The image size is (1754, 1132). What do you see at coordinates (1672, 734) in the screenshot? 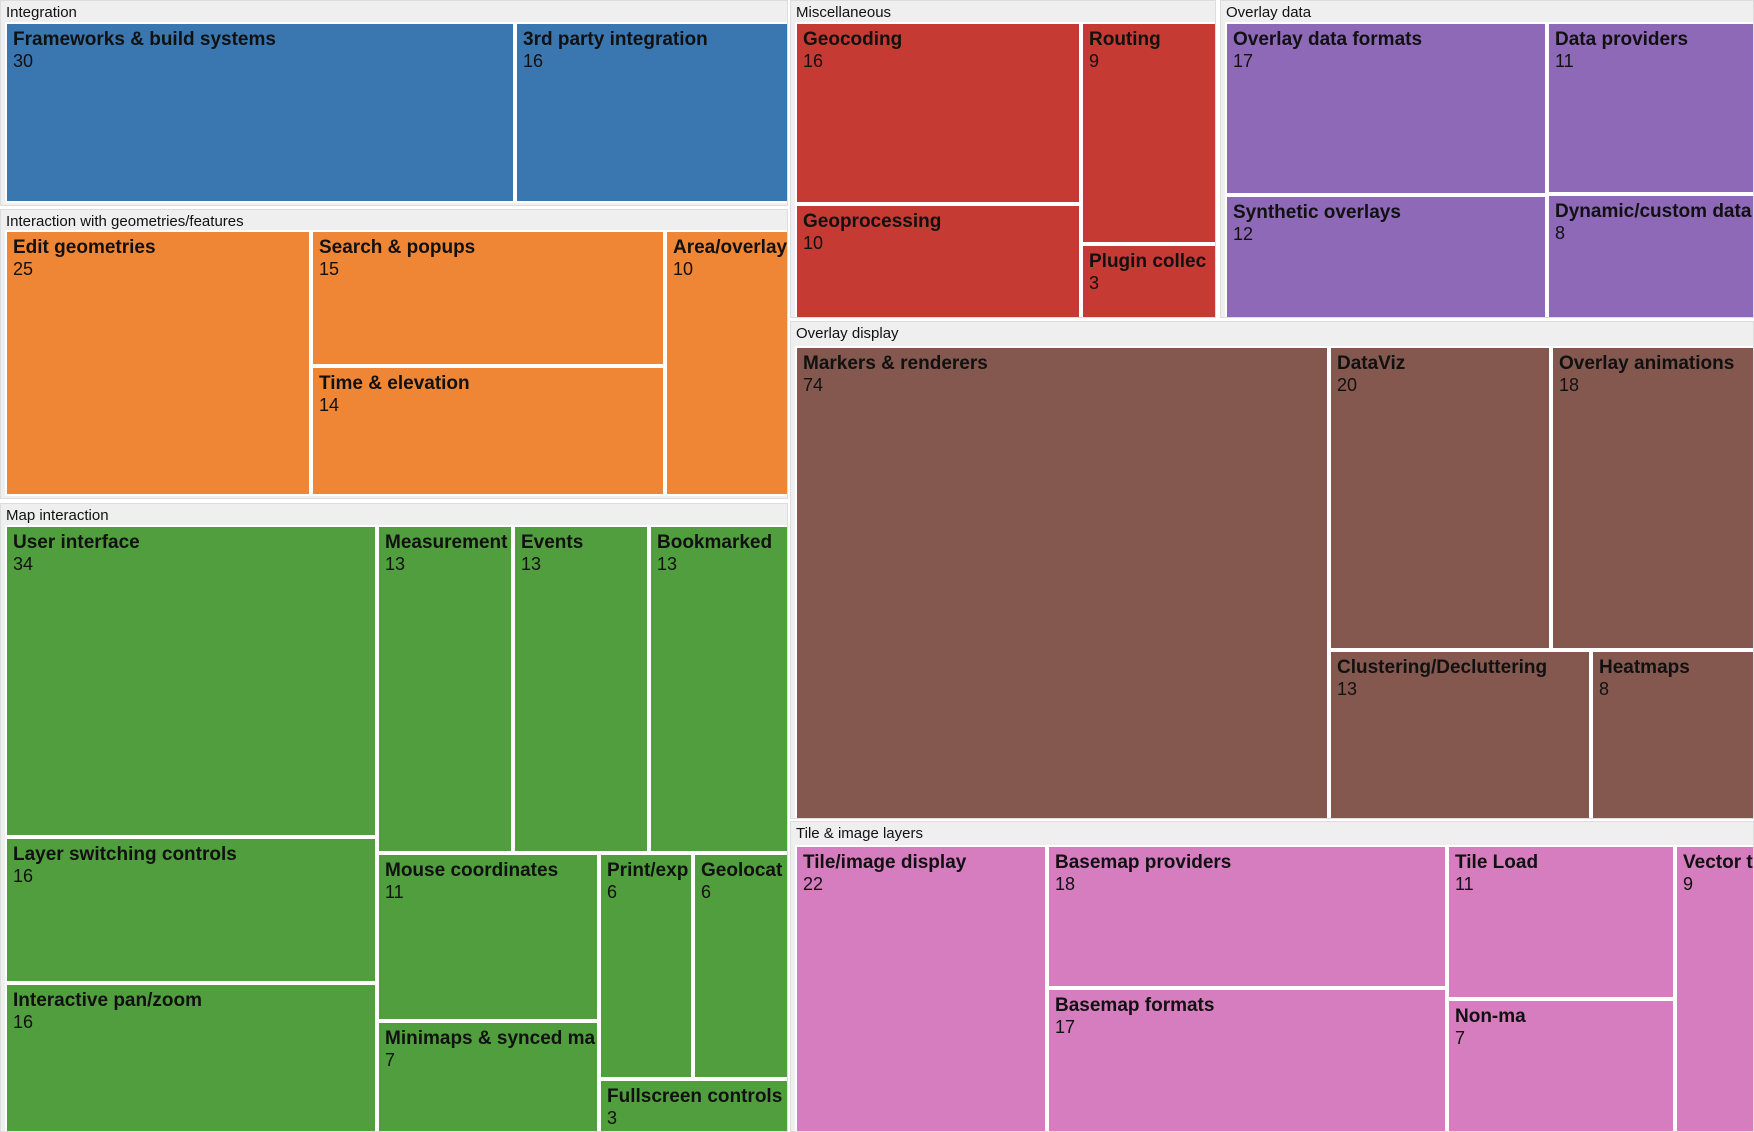
I see `treemap-cell: Heatmaps 8` at bounding box center [1672, 734].